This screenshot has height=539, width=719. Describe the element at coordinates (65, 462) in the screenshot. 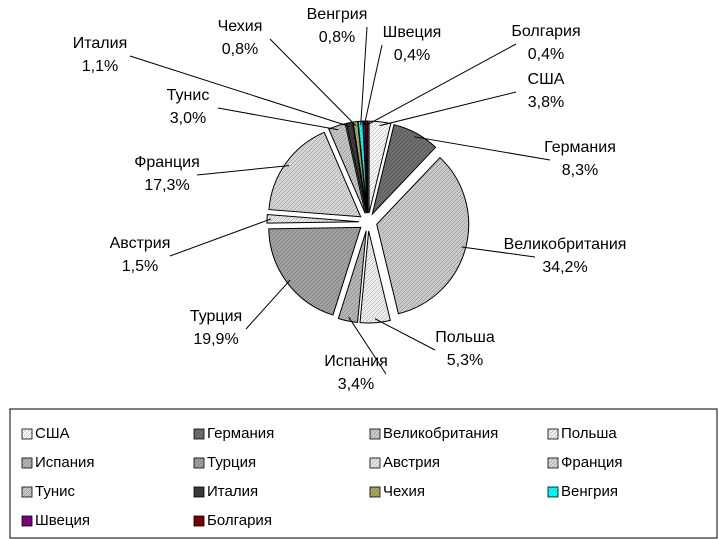

I see `legend-label: Испания` at that location.